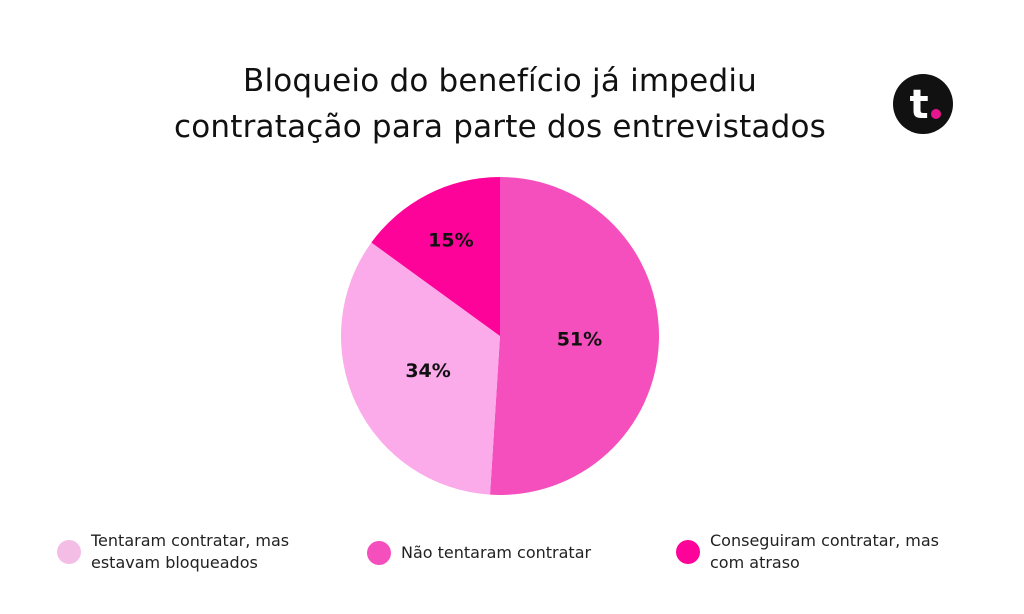 This screenshot has width=1024, height=614. I want to click on pie-labels: 51% 34% 15%, so click(503, 306).